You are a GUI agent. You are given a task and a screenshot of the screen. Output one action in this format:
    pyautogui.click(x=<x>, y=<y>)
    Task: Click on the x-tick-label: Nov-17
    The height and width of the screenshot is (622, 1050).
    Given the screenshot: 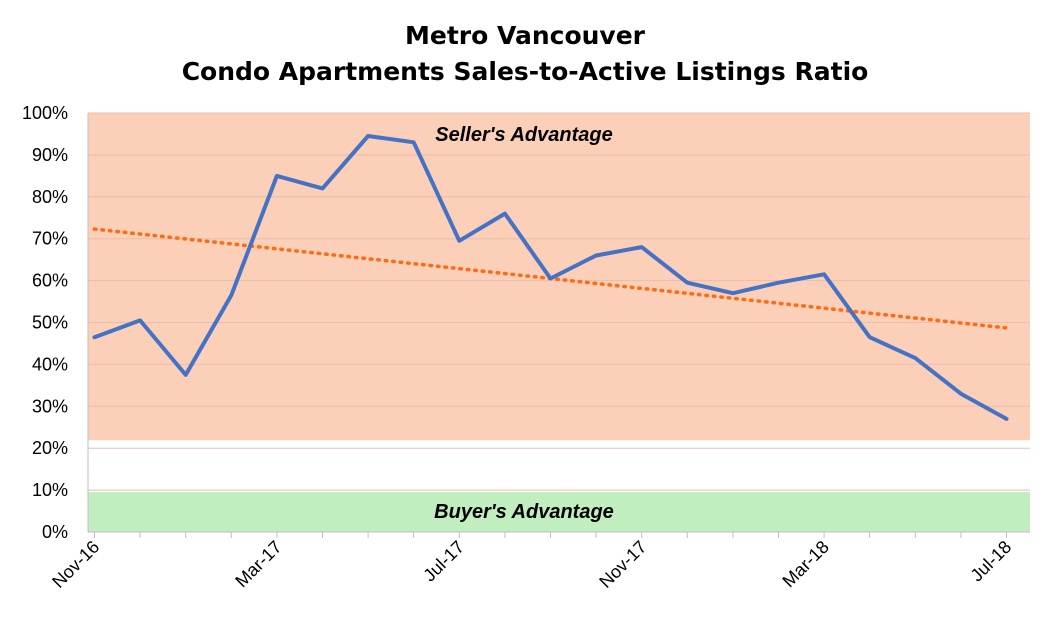 What is the action you would take?
    pyautogui.click(x=622, y=564)
    